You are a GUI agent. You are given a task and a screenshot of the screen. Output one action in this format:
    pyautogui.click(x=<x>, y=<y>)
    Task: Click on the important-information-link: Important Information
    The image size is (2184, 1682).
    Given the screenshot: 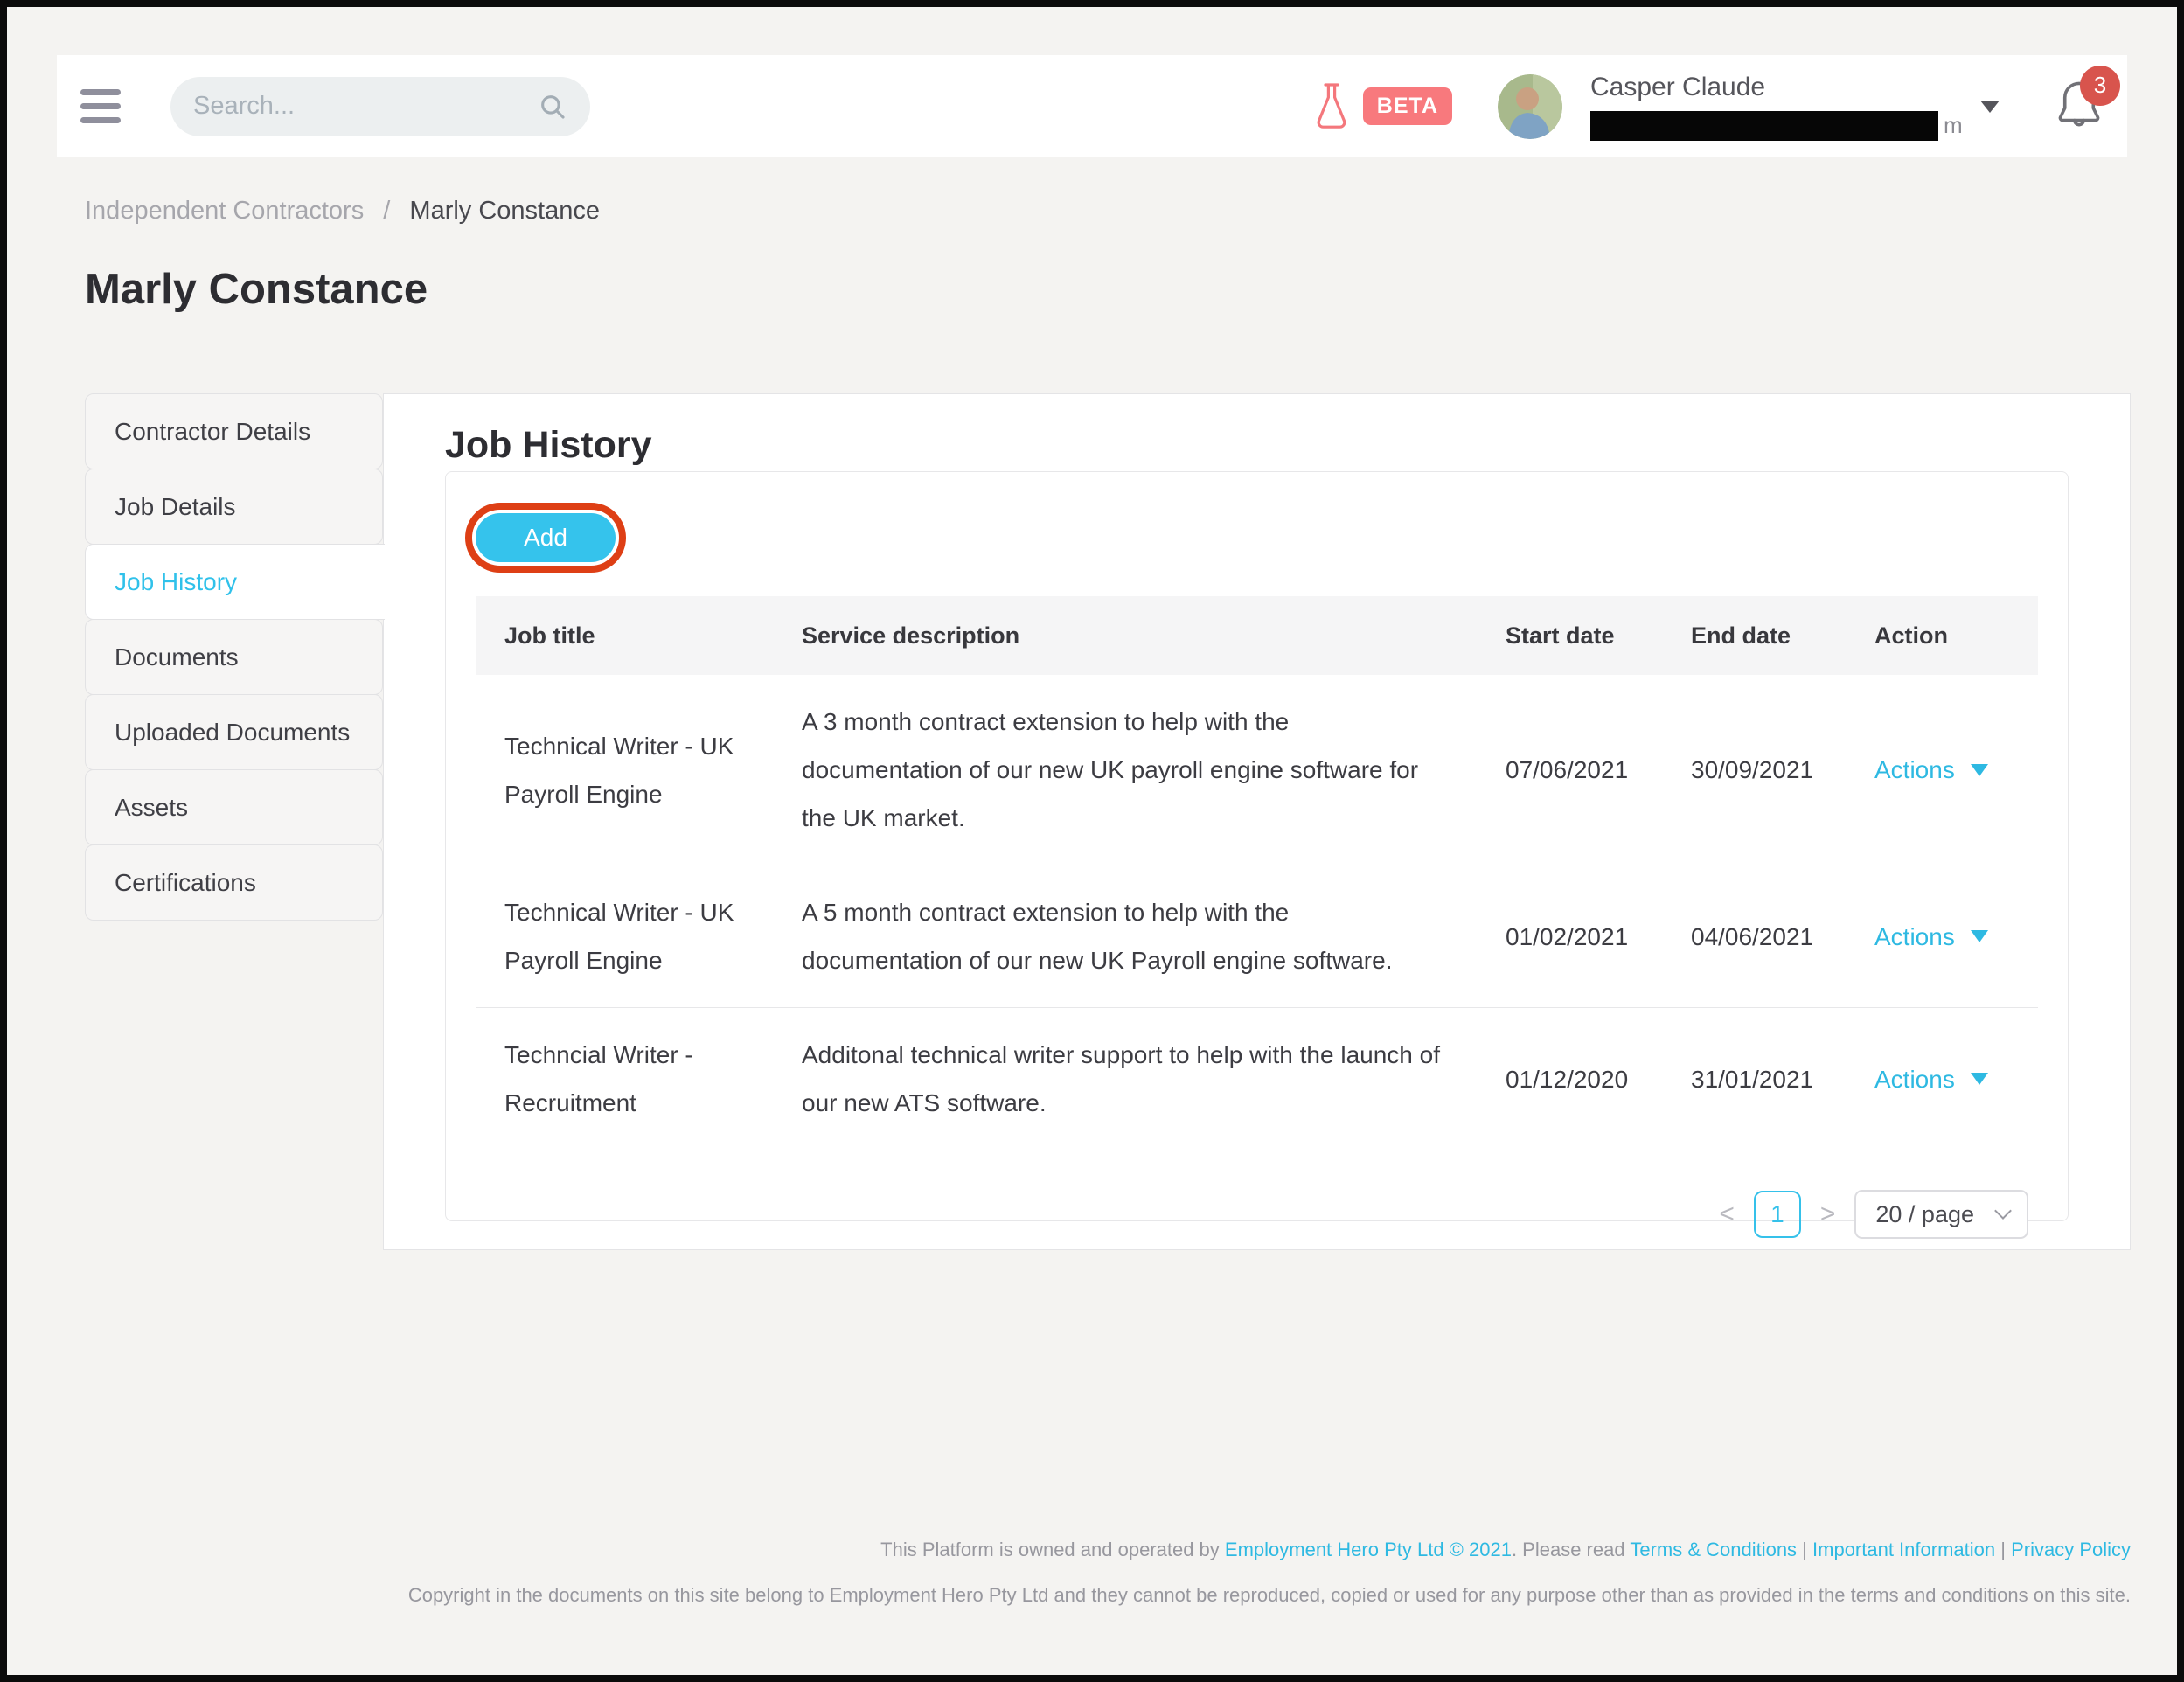 What is the action you would take?
    pyautogui.click(x=1904, y=1549)
    